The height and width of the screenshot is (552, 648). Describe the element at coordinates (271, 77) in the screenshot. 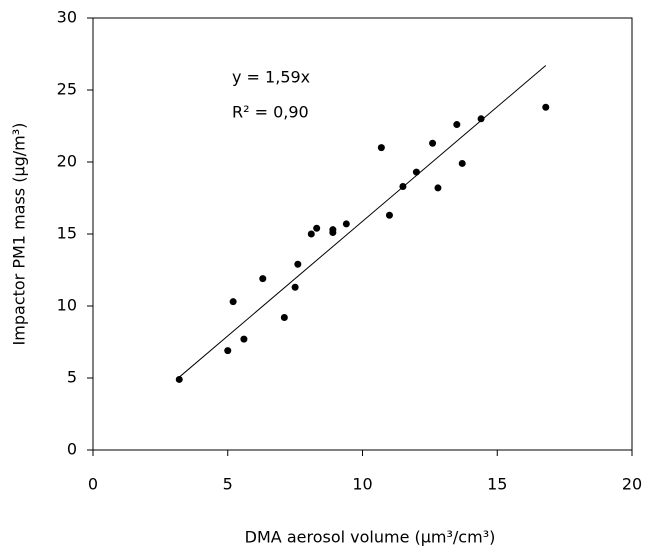

I see `equation: y = 1,59x` at that location.